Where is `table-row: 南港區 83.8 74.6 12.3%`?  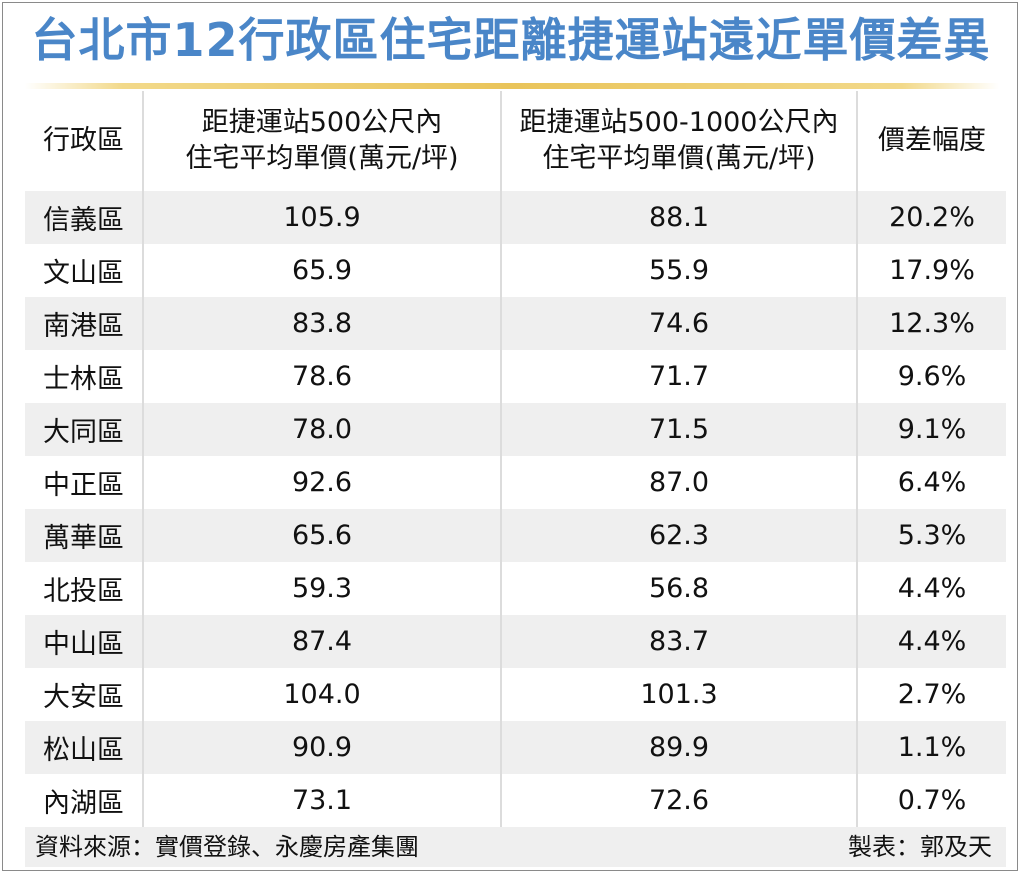 table-row: 南港區 83.8 74.6 12.3% is located at coordinates (515, 323).